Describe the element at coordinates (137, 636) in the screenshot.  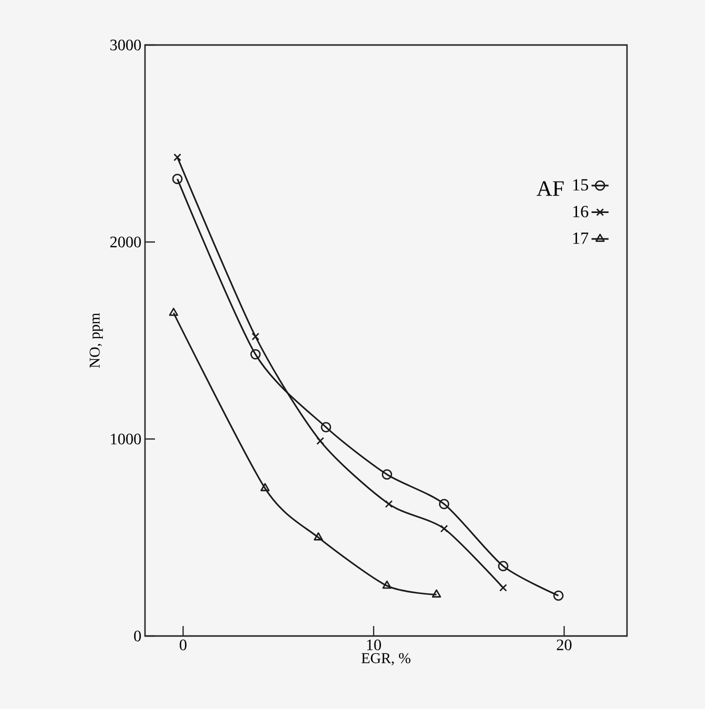
I see `y-tick-label: 0` at that location.